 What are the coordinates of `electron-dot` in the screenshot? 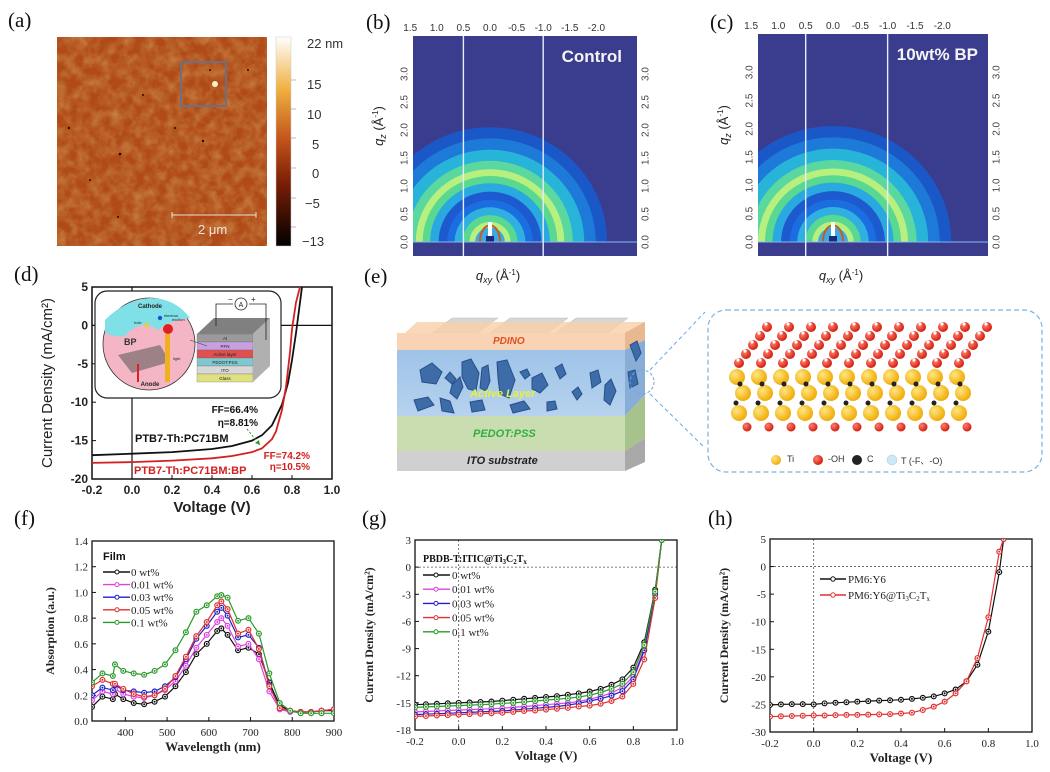 It's located at (160, 318).